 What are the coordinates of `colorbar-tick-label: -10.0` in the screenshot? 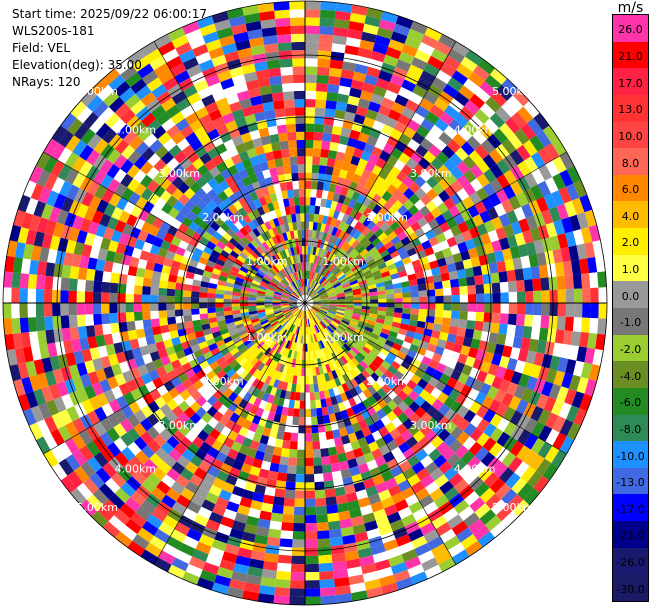 It's located at (630, 456).